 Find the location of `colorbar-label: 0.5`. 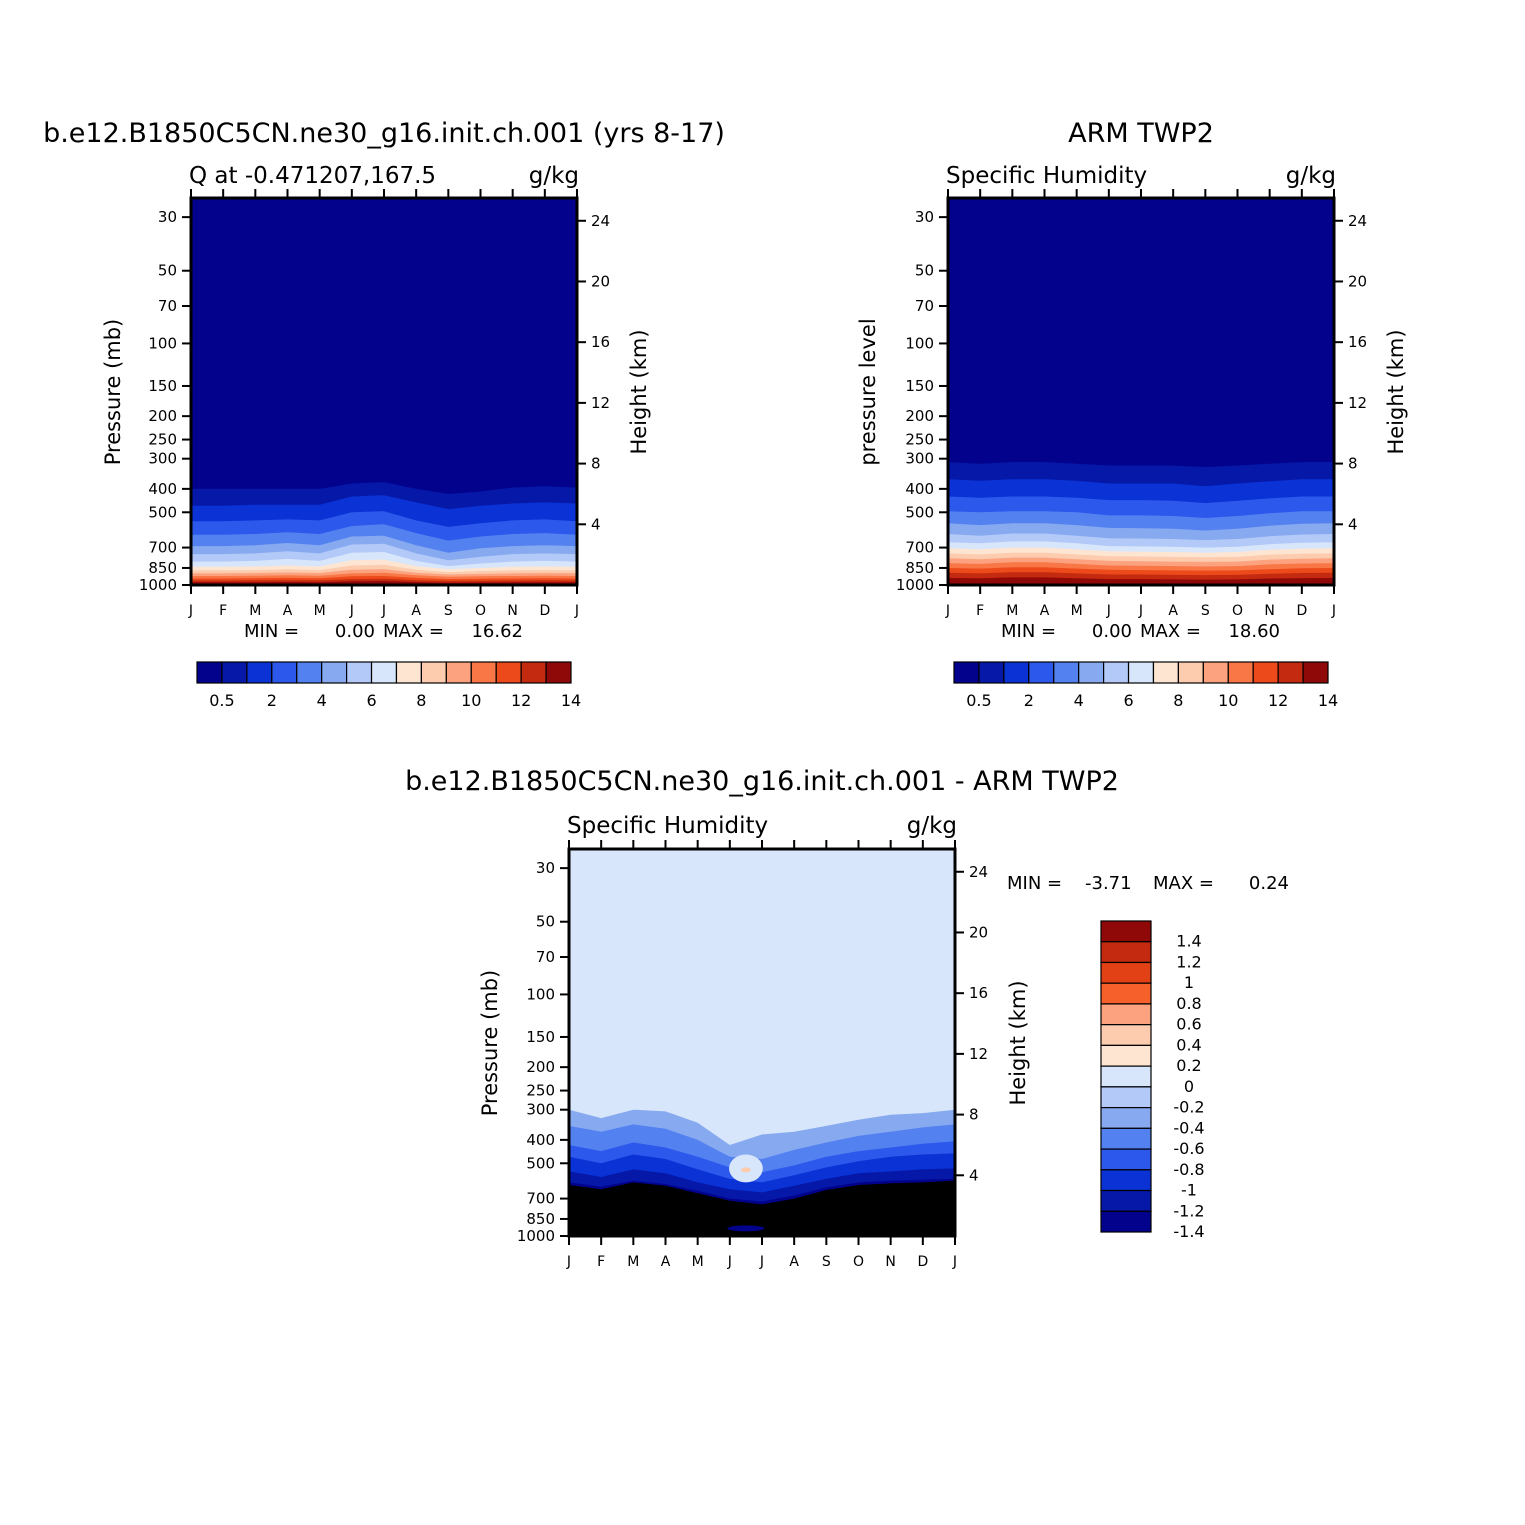

colorbar-label: 0.5 is located at coordinates (978, 700).